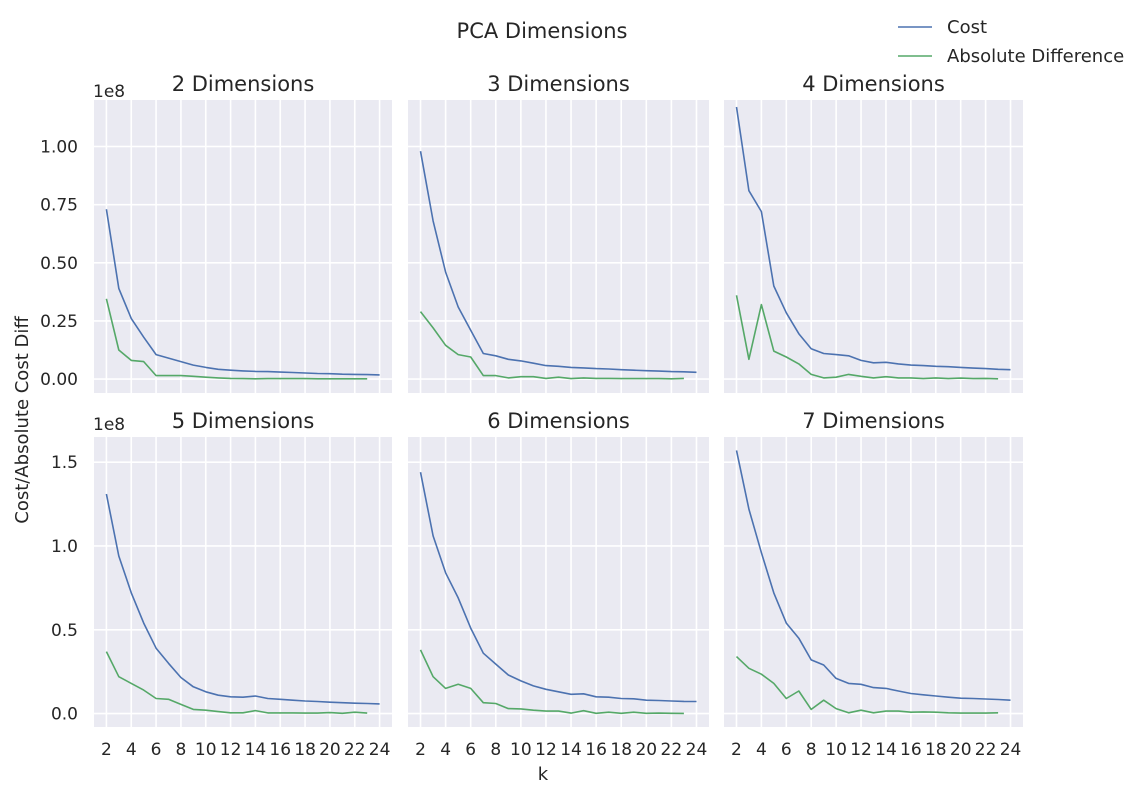  I want to click on x-axis-label: k, so click(543, 774).